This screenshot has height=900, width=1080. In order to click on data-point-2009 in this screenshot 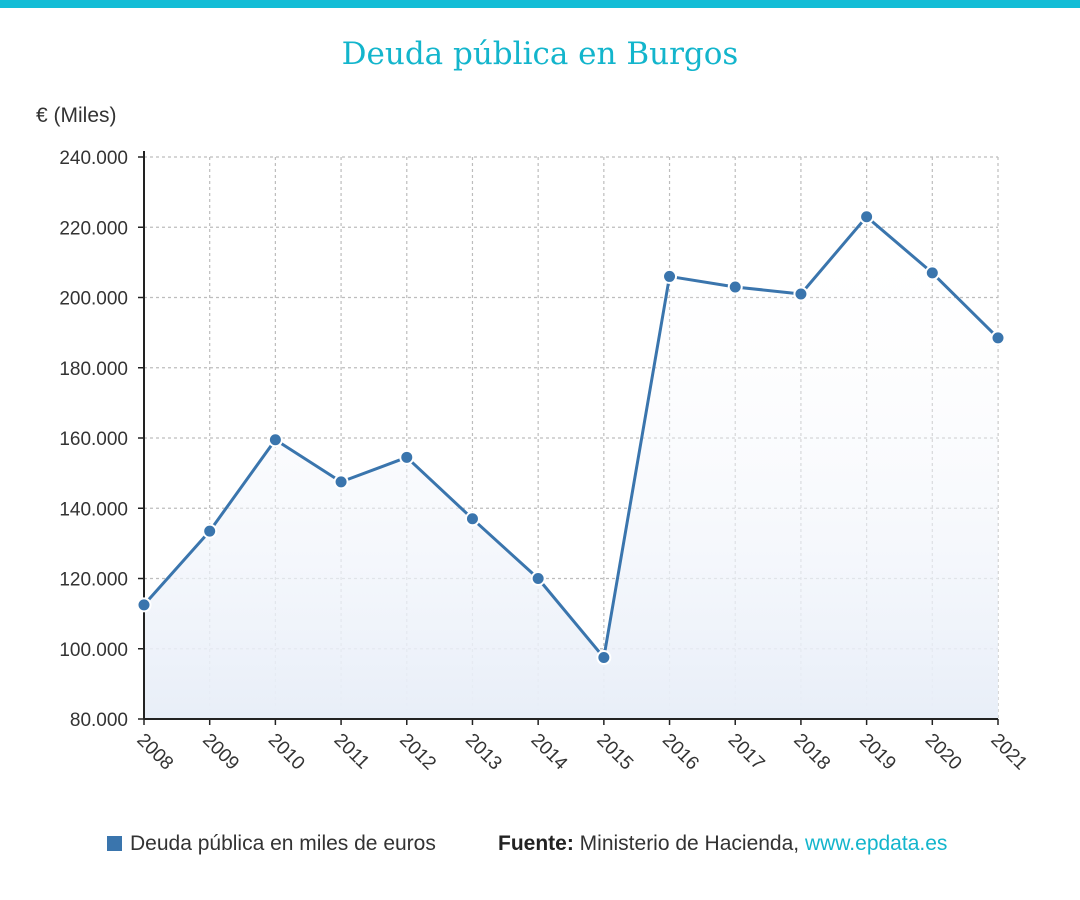, I will do `click(210, 531)`.